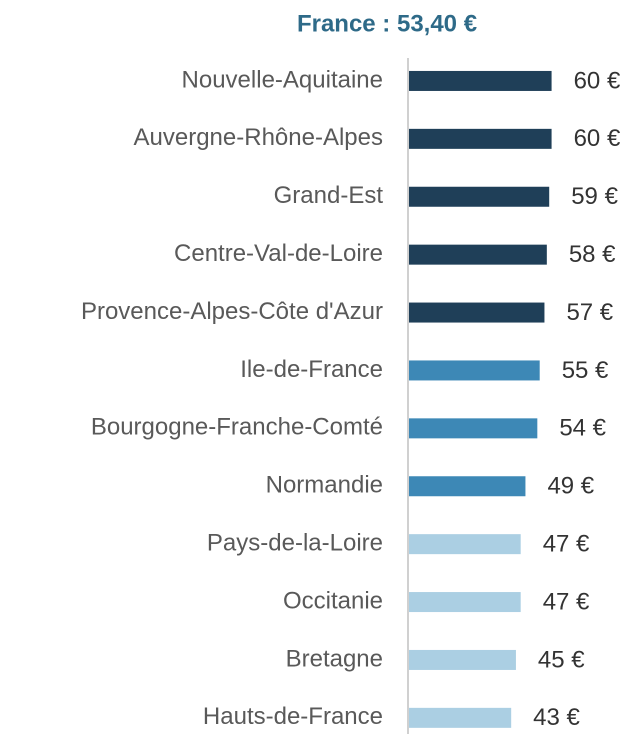 The height and width of the screenshot is (734, 633). What do you see at coordinates (293, 716) in the screenshot?
I see `category-label: Hauts-de-France` at bounding box center [293, 716].